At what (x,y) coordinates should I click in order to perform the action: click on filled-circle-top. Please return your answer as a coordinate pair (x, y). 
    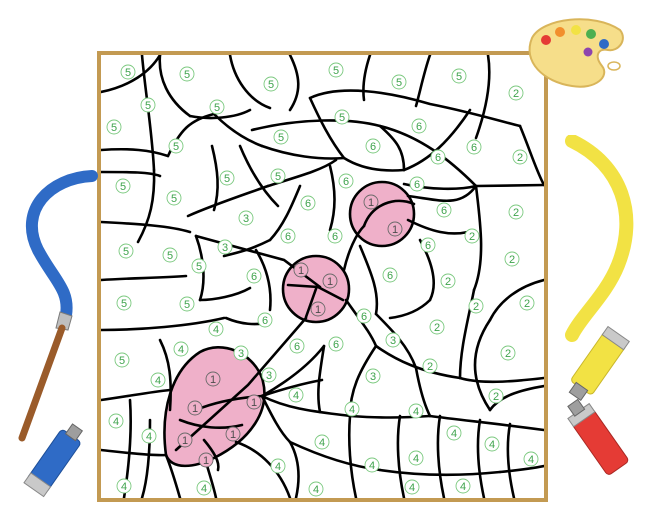
    Looking at the image, I should click on (382, 214).